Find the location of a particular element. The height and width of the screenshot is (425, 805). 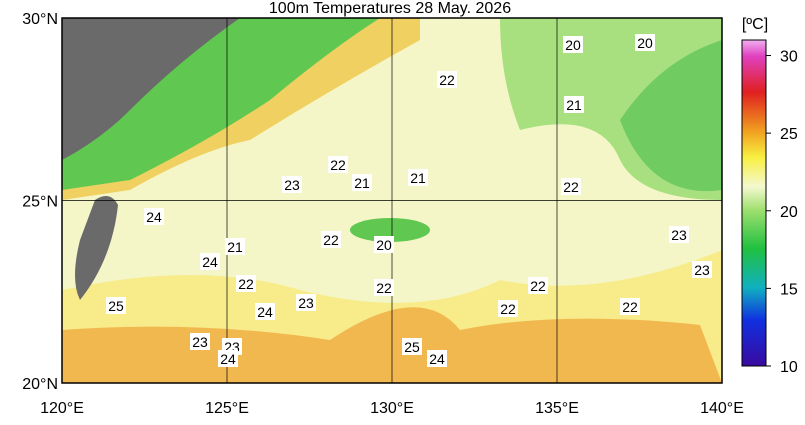

y-tick-label: 20°N is located at coordinates (40, 384).